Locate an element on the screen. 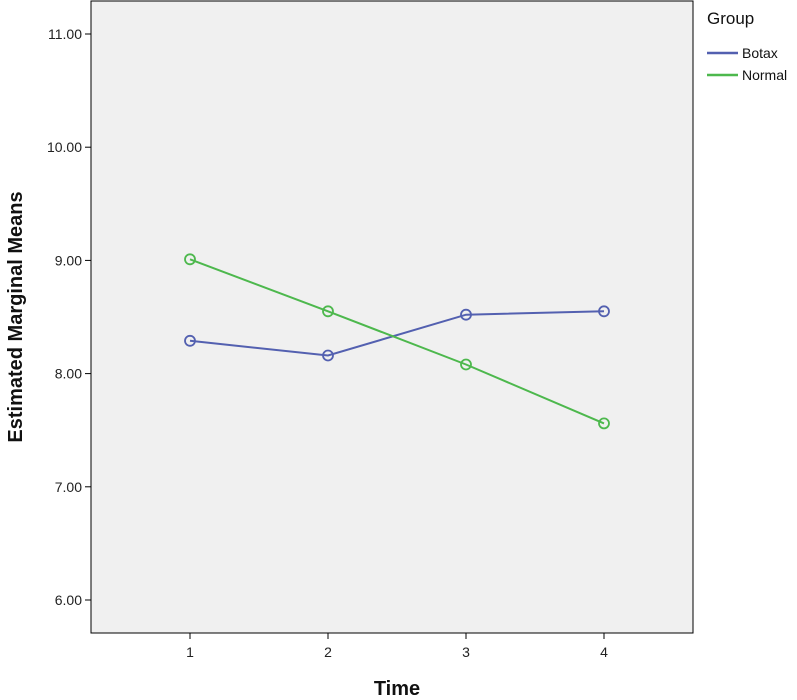 The height and width of the screenshot is (700, 797). legend-title: Group is located at coordinates (730, 18).